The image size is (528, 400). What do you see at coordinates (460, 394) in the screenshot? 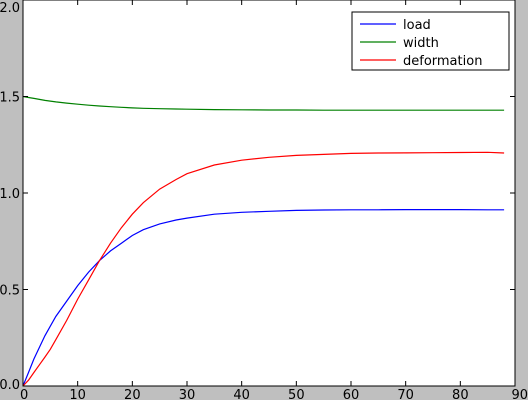
I see `x-tick-label: 80` at bounding box center [460, 394].